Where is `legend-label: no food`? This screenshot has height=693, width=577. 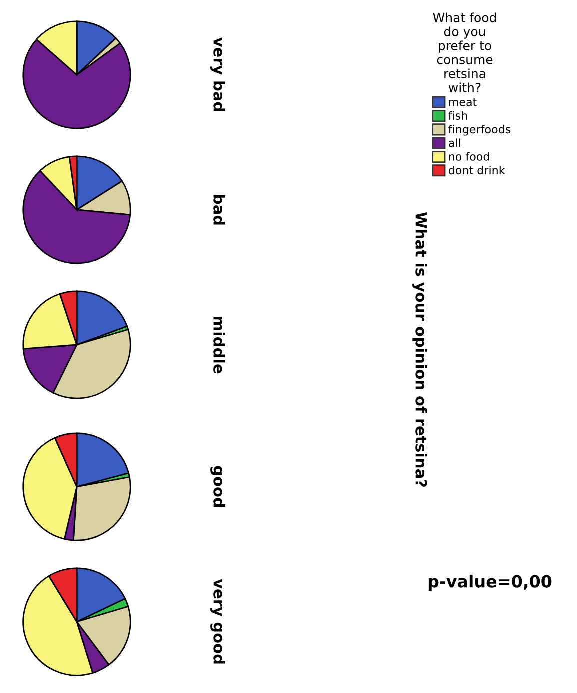 legend-label: no food is located at coordinates (469, 156).